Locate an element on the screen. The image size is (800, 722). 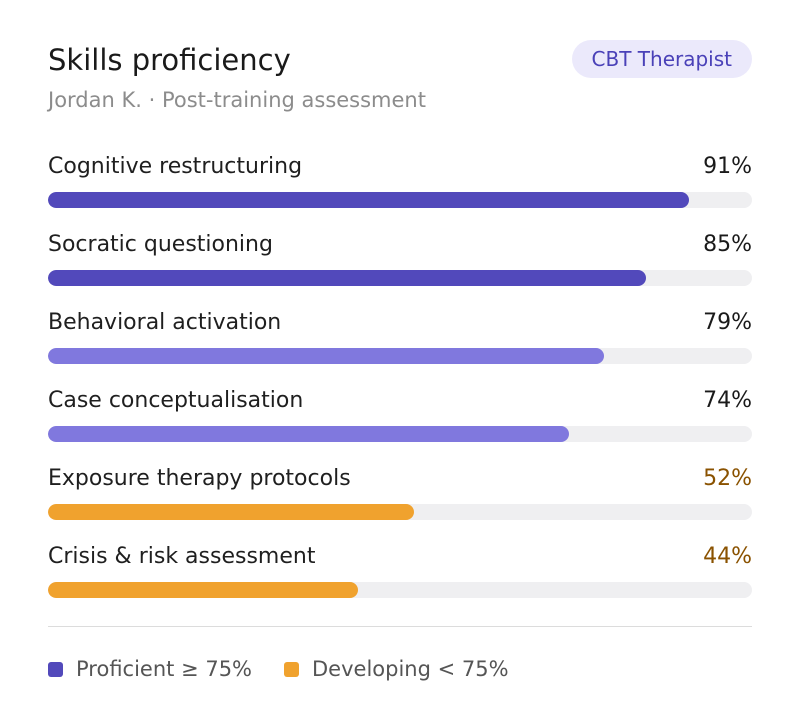
skill-row: Socratic questioning 85% is located at coordinates (400, 267).